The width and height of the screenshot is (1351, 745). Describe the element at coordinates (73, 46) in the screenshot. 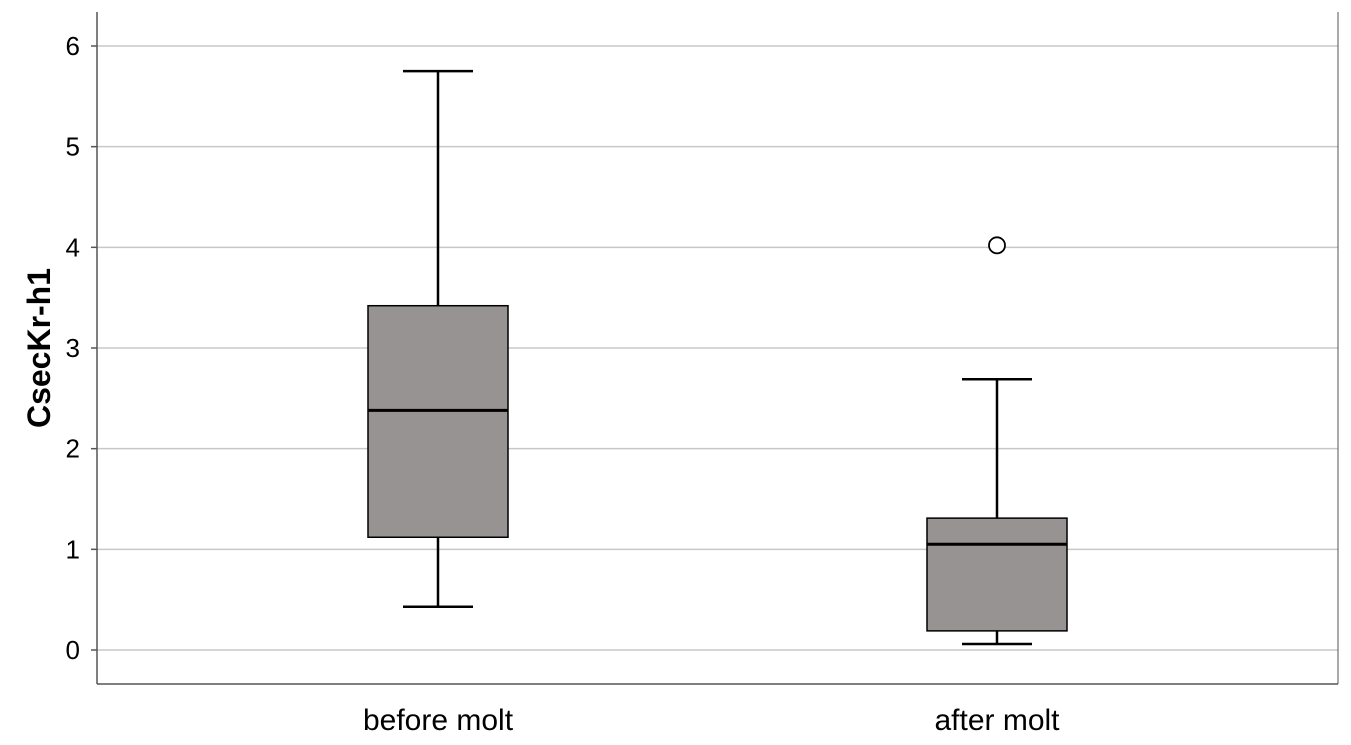

I see `y-tick-label-6: 6` at that location.